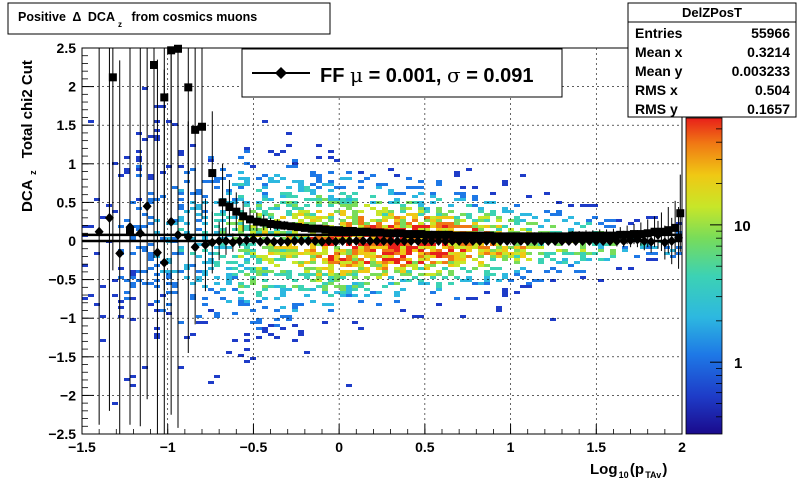 Image resolution: width=804 pixels, height=483 pixels. What do you see at coordinates (62, 280) in the screenshot?
I see `y-tick-label: −0.5` at bounding box center [62, 280].